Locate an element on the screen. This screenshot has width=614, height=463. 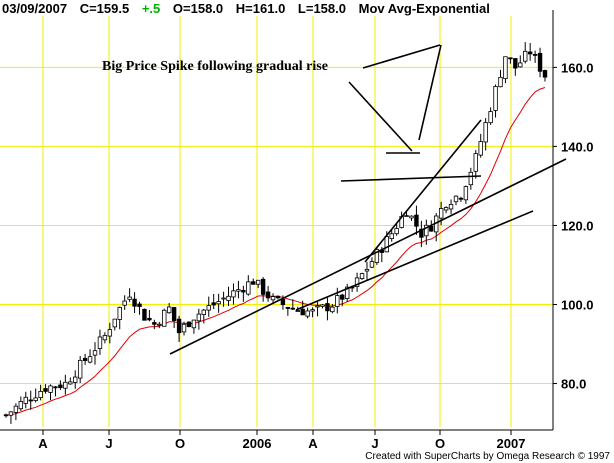
y-tick-label: 140.0 is located at coordinates (577, 146).